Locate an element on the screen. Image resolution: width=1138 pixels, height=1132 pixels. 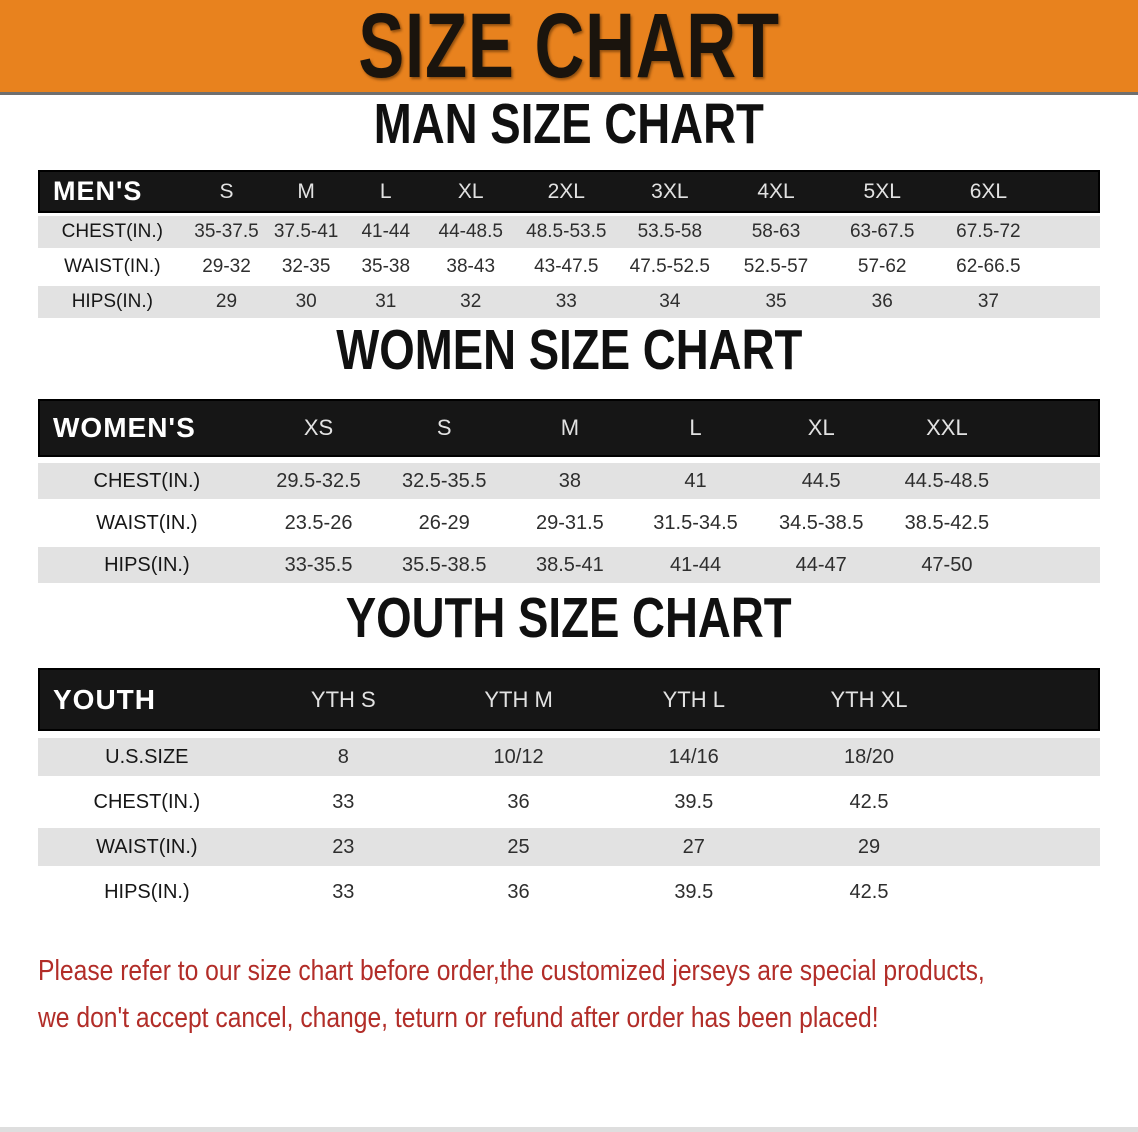
page-title: SIZE CHART is located at coordinates (569, 46).